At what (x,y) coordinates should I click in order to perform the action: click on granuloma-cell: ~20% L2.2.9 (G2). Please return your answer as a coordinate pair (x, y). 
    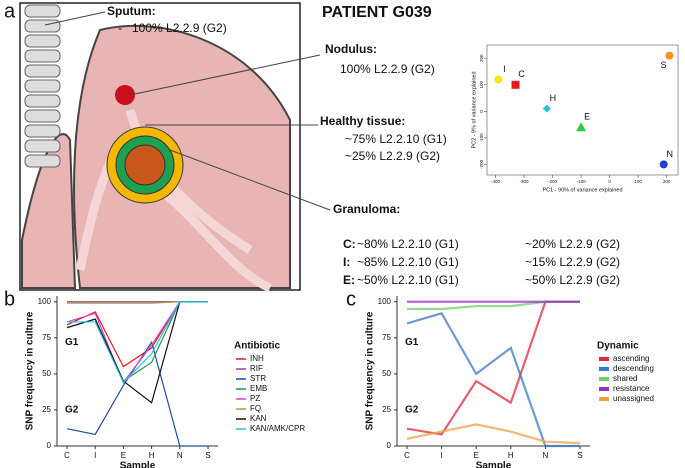
    Looking at the image, I should click on (572, 244).